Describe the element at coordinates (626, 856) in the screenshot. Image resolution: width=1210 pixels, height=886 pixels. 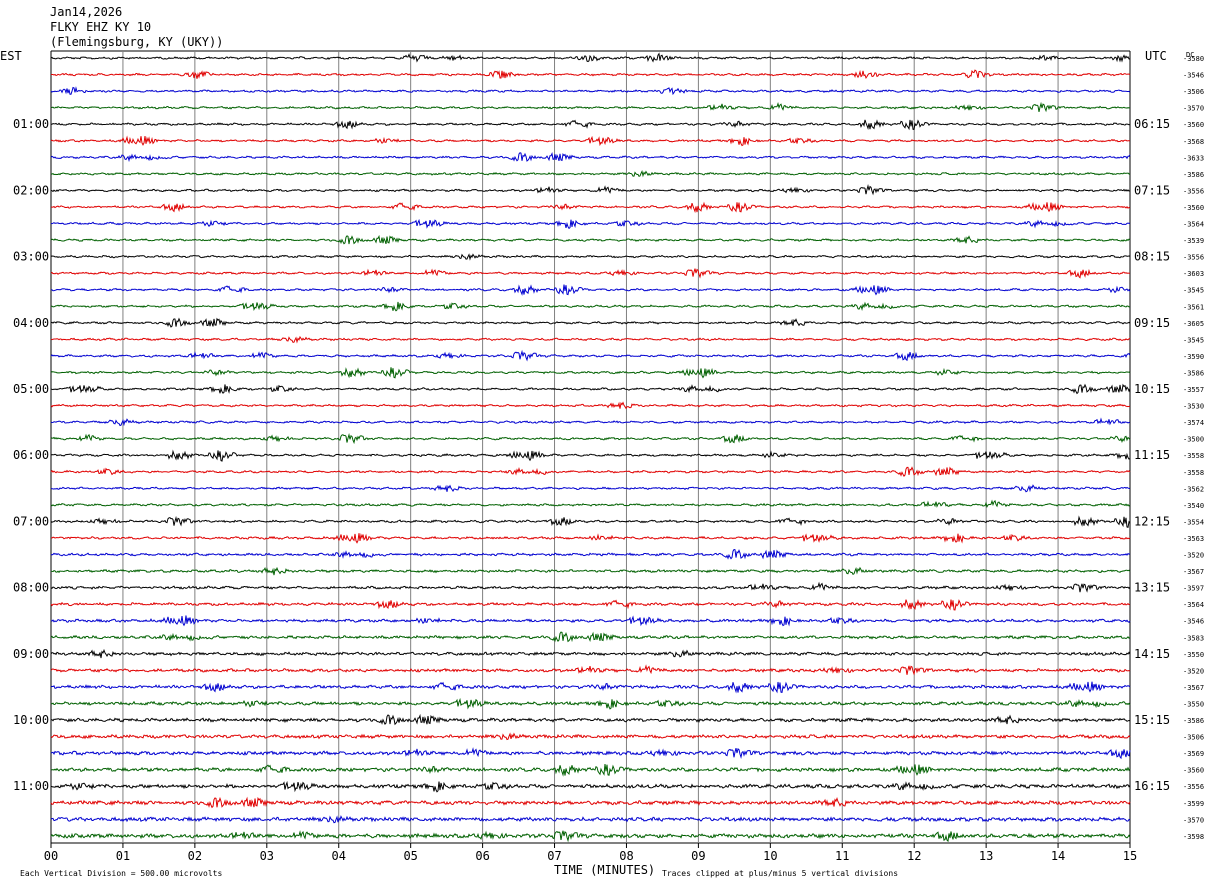
I see `x-tick-label: 08` at that location.